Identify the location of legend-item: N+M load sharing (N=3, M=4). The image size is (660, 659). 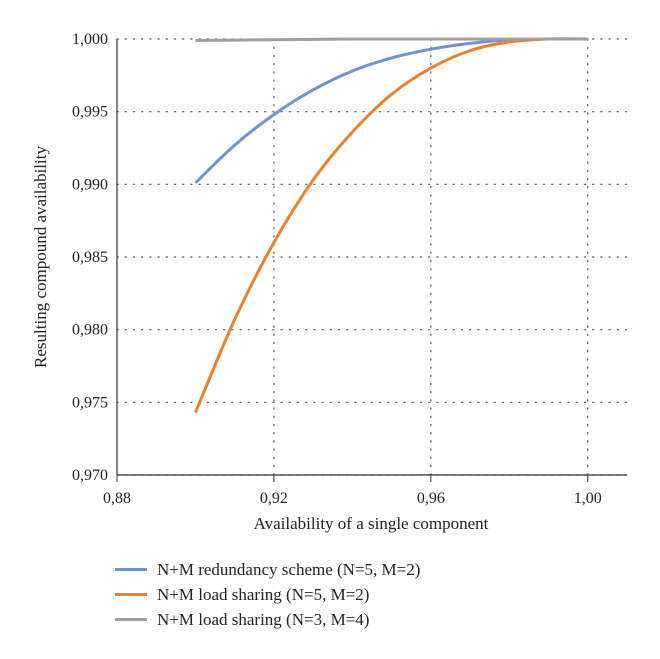
(267, 619).